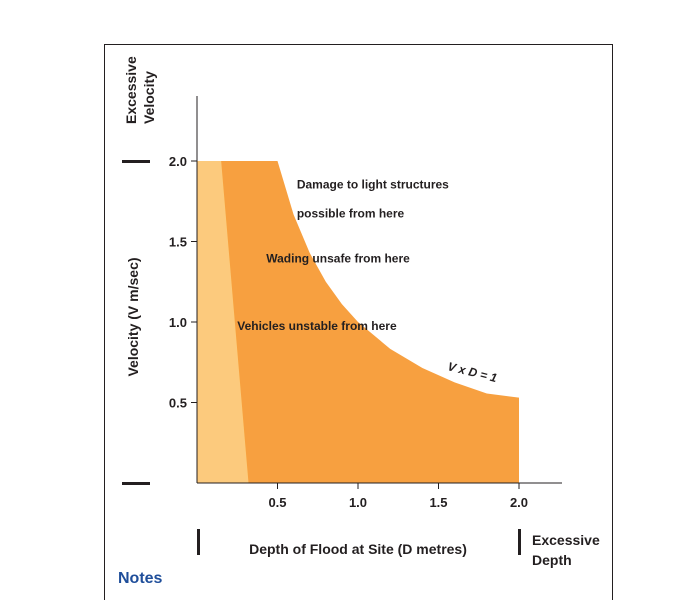  What do you see at coordinates (472, 372) in the screenshot?
I see `curve-label: V x D = 1` at bounding box center [472, 372].